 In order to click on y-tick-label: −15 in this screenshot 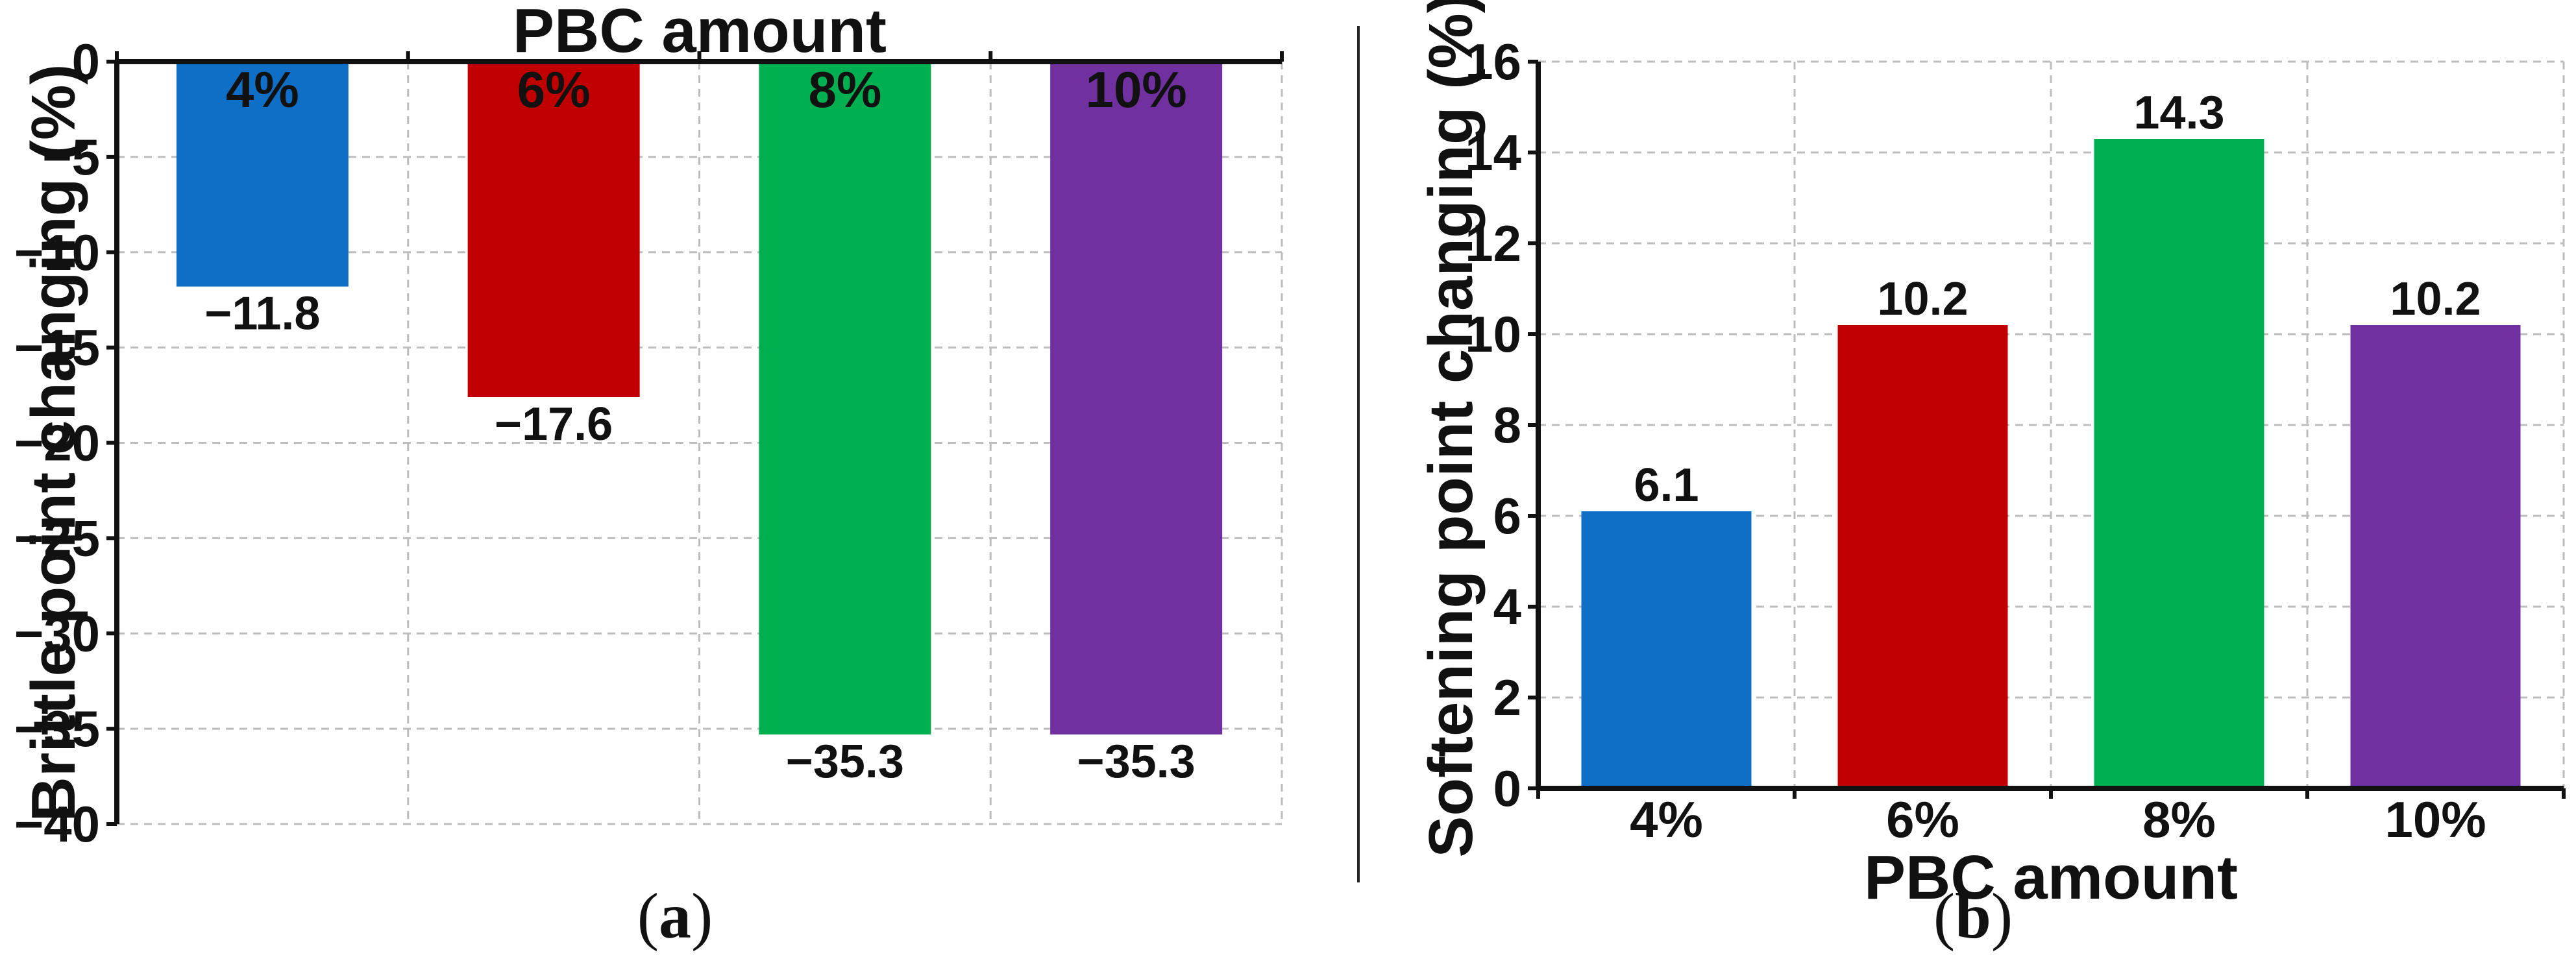, I will do `click(57, 347)`.